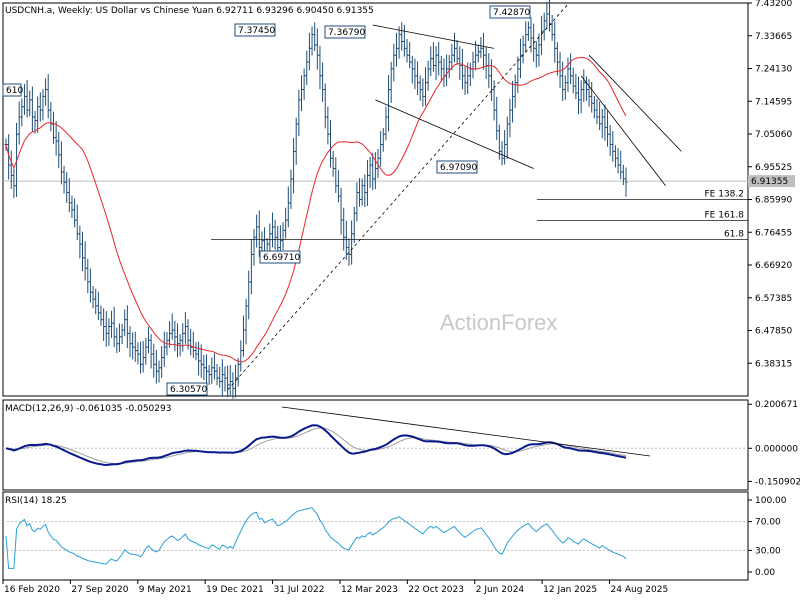  I want to click on price-tick-label: 7.43200, so click(773, 4).